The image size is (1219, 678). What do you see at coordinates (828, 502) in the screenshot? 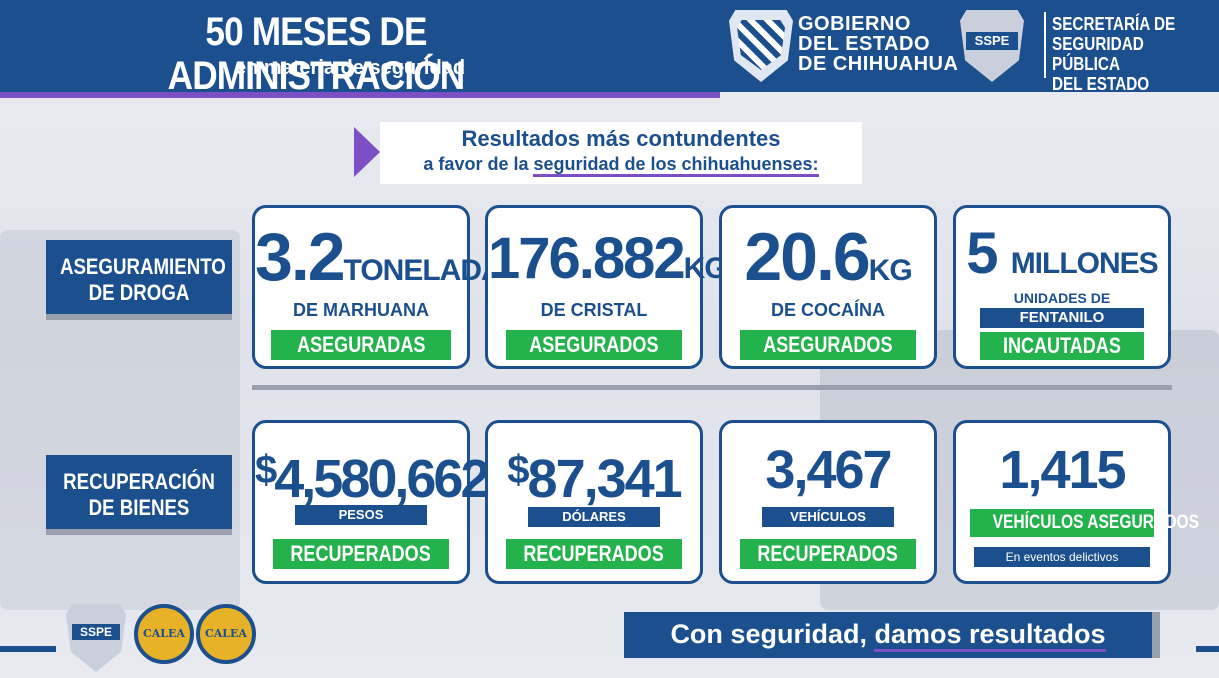
I see `stat-card-vehiculos: 3,467 VEHÍCULOS RECUPERADOS` at bounding box center [828, 502].